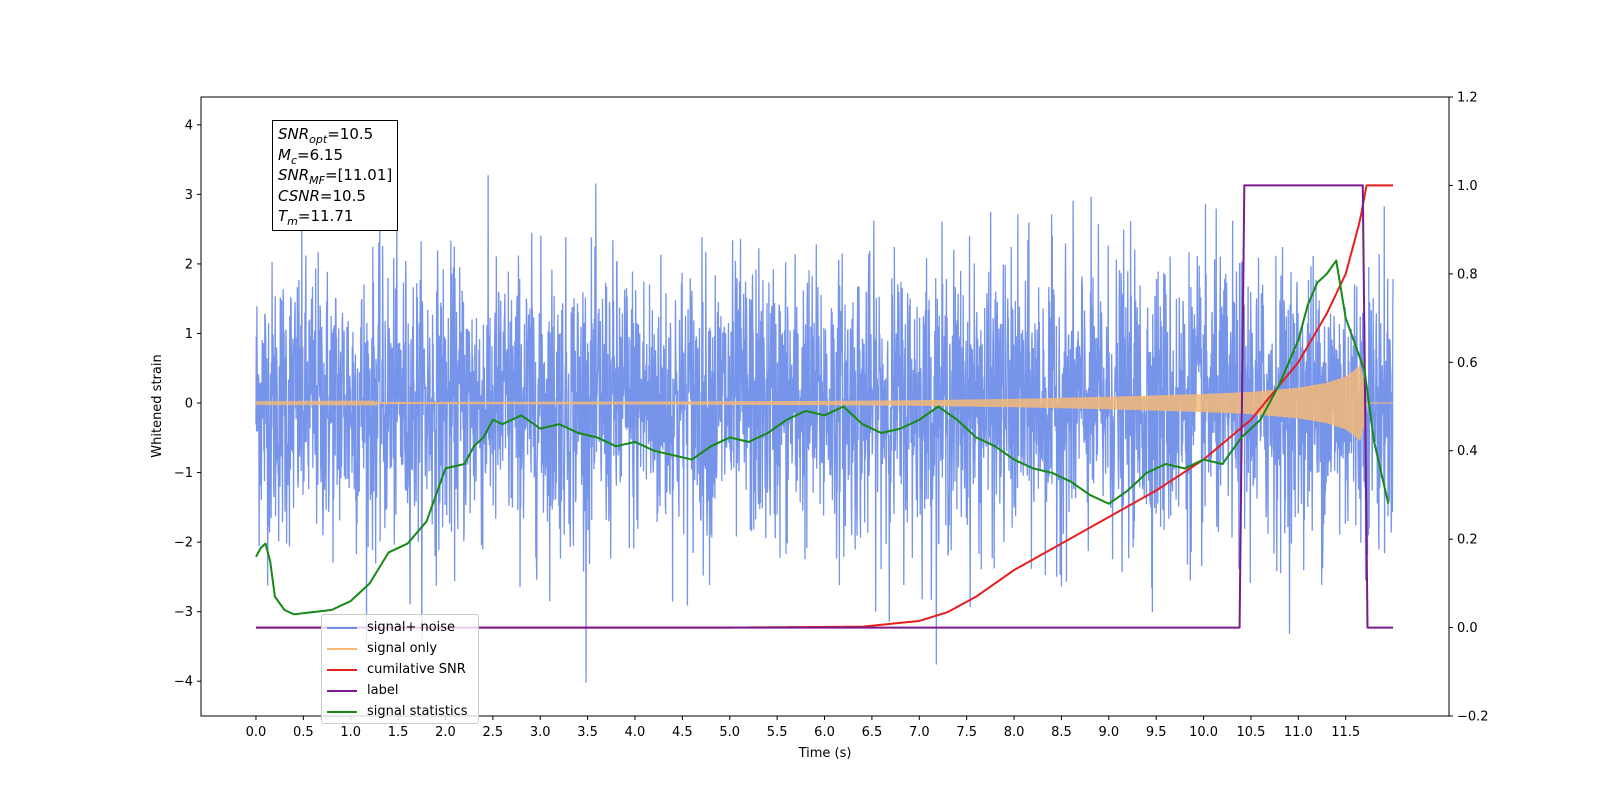  Describe the element at coordinates (1014, 732) in the screenshot. I see `x-tick-label: 8.0` at that location.